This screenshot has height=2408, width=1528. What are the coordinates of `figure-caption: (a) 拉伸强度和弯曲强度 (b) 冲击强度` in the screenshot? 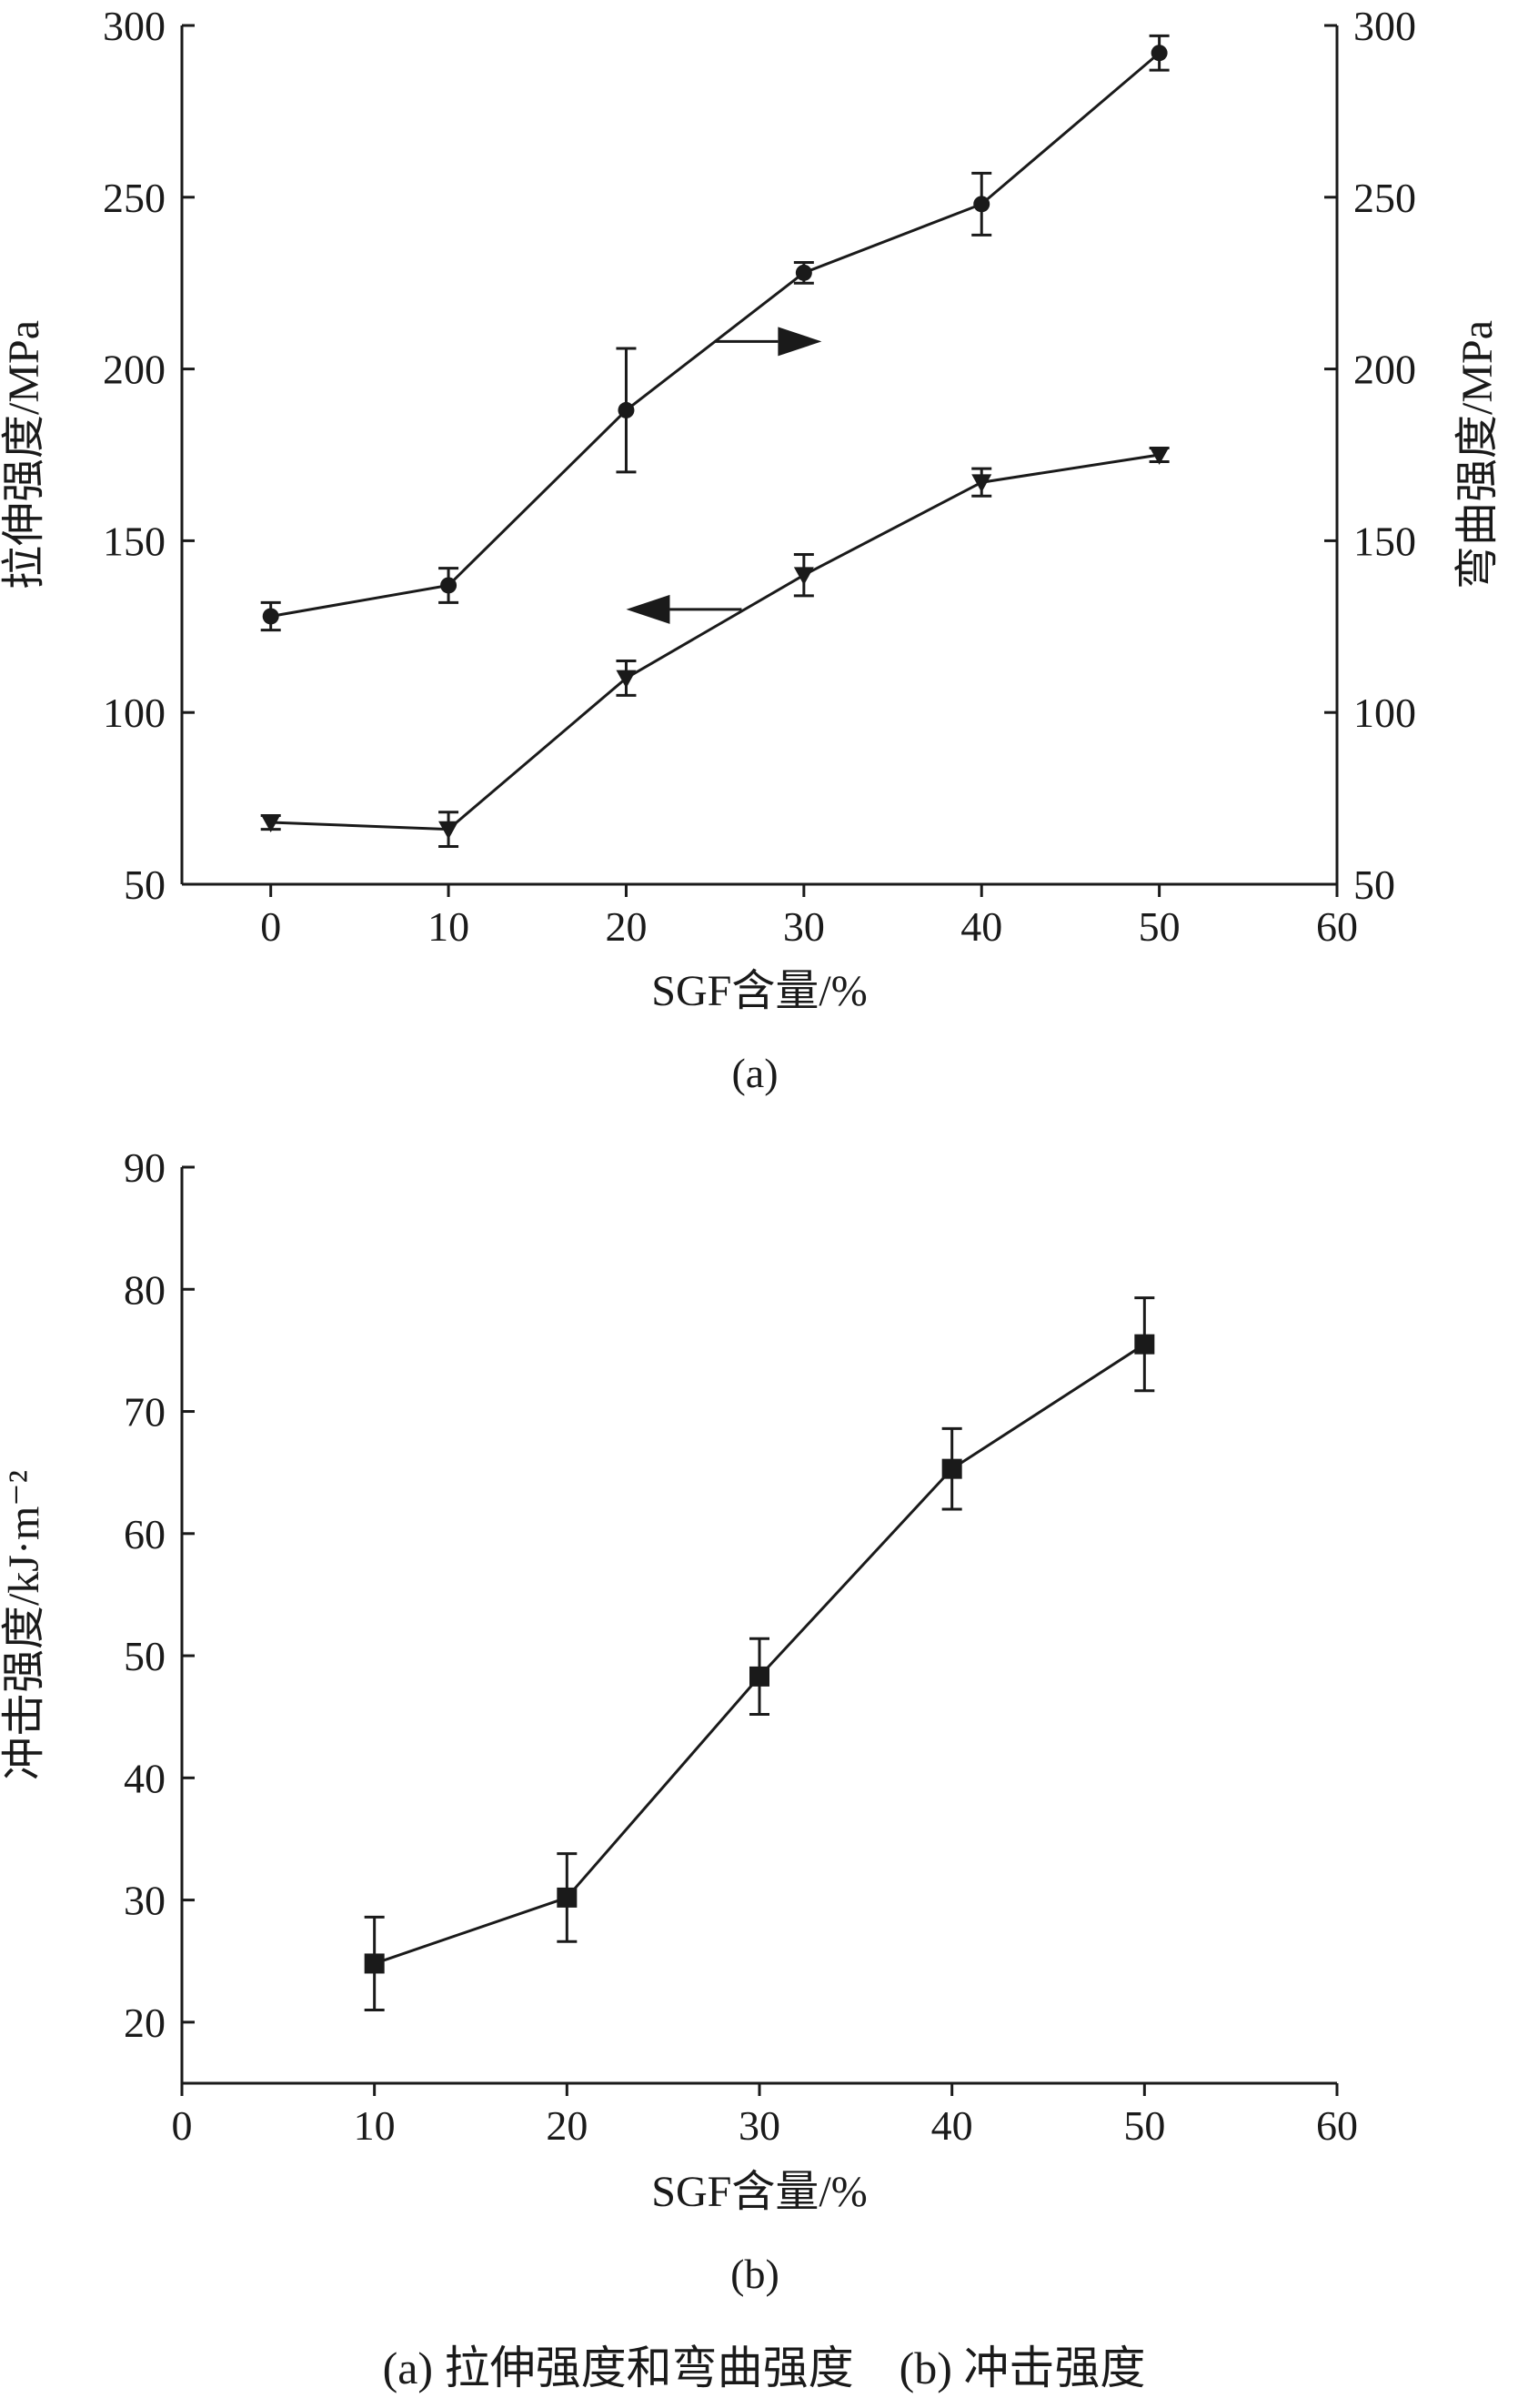 It's located at (764, 2368).